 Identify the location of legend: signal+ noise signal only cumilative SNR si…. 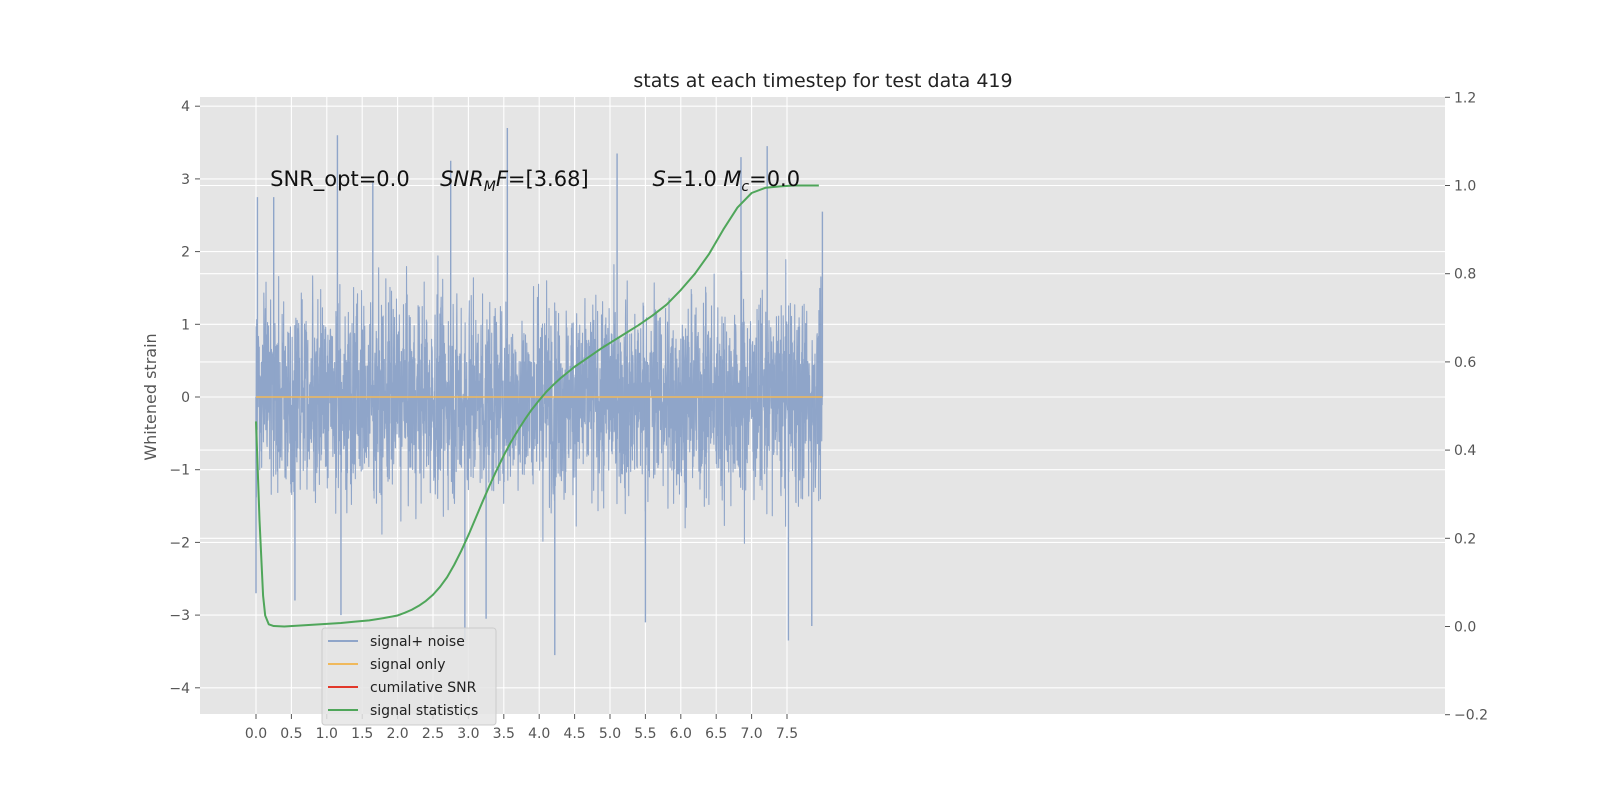
(409, 676).